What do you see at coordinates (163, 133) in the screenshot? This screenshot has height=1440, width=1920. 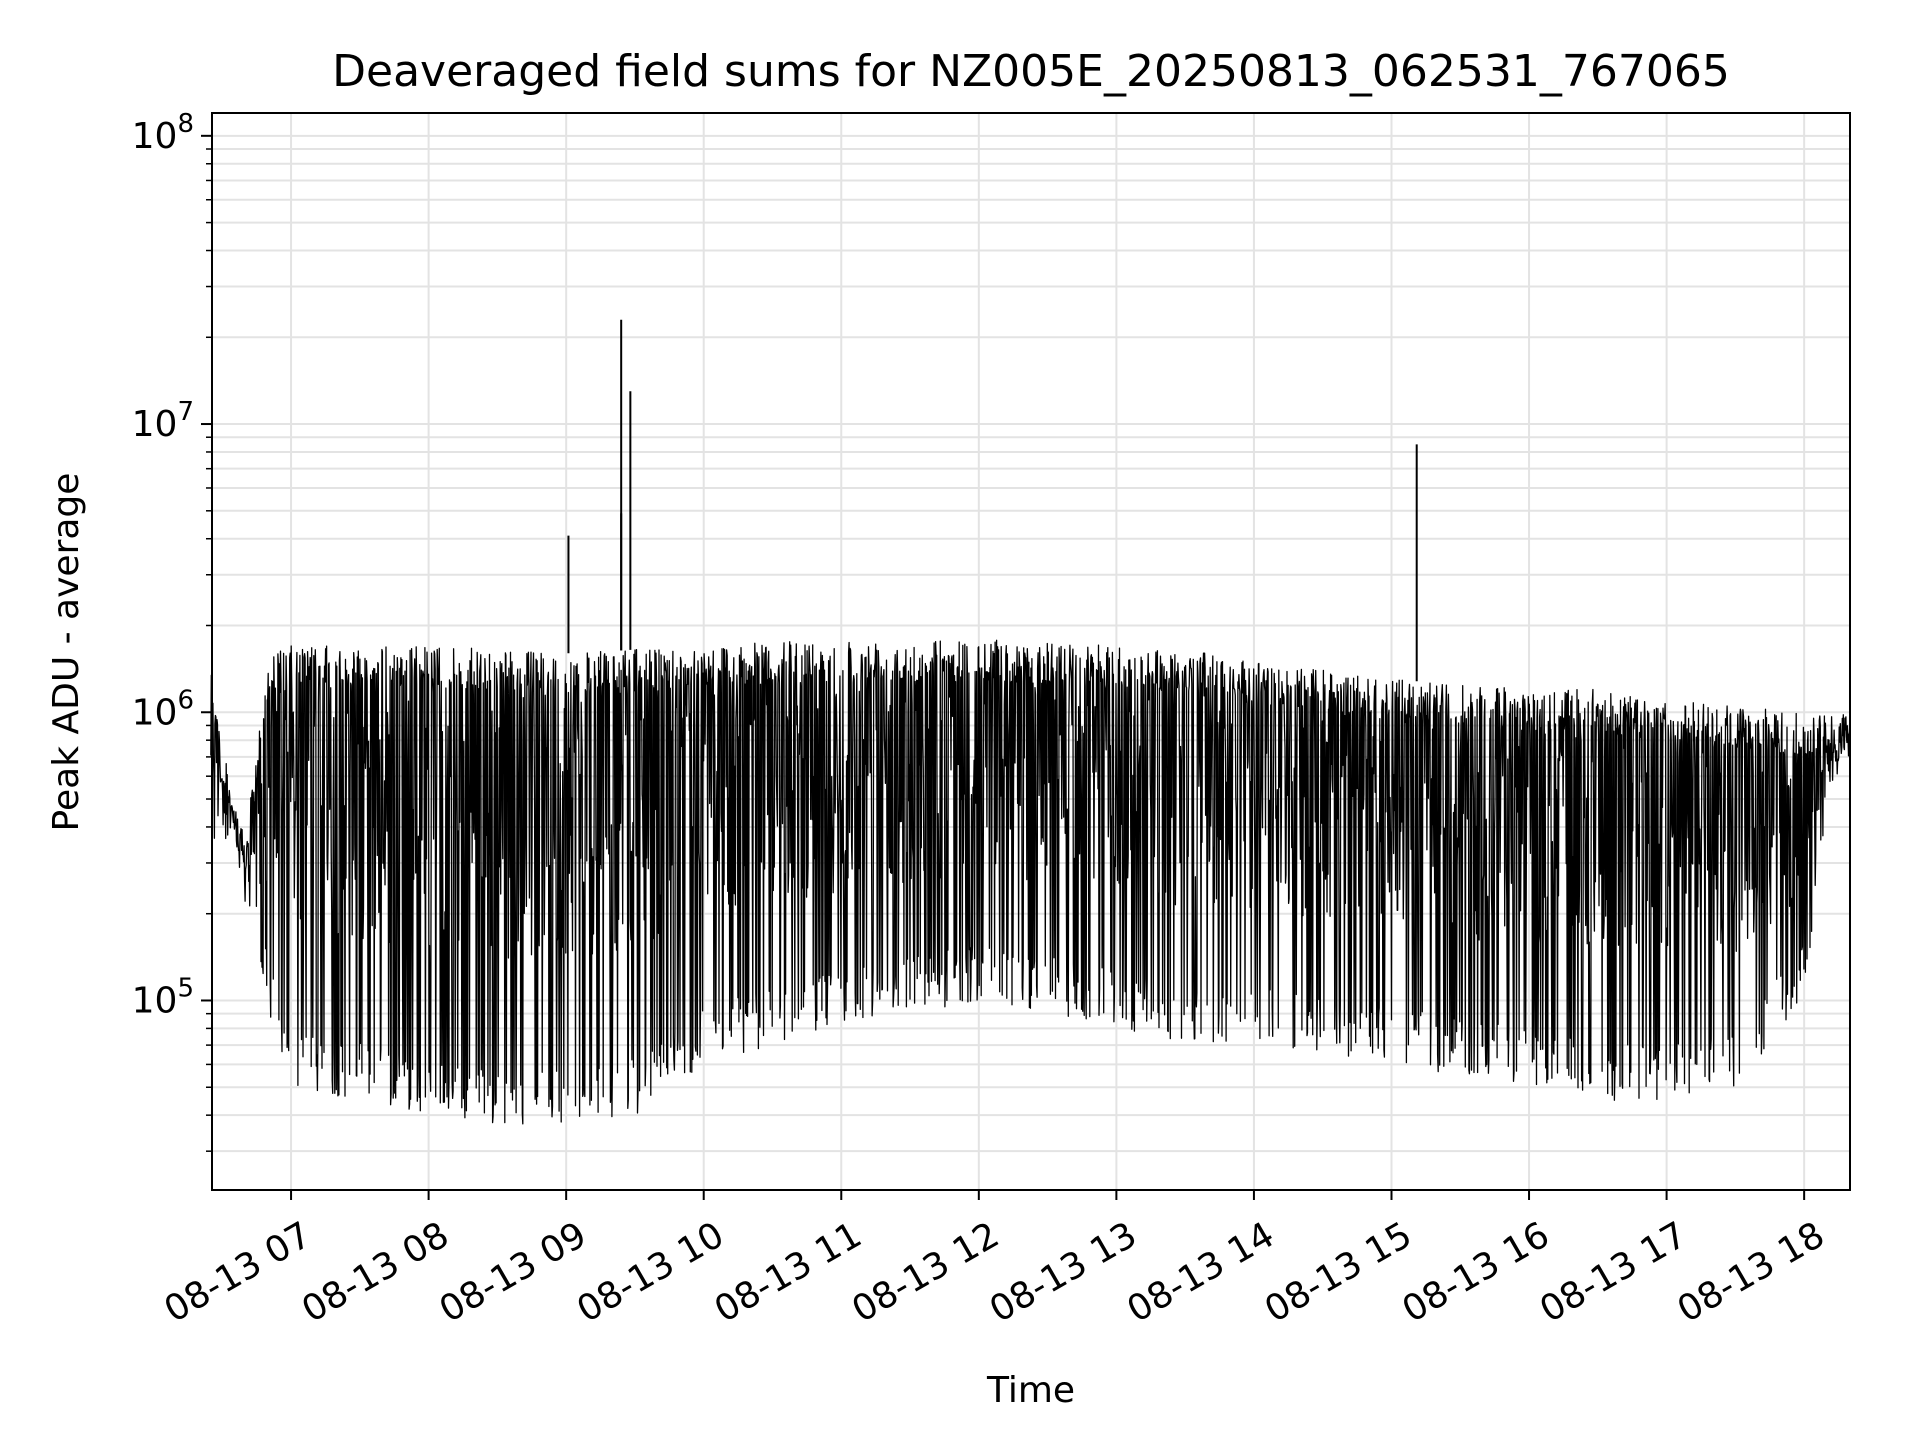 I see `y-tick-label: 10⁸` at bounding box center [163, 133].